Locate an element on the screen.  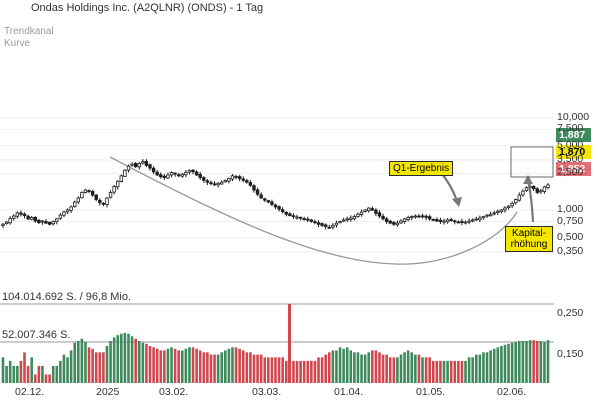
price-badge-low: 1,852 is located at coordinates (573, 169).